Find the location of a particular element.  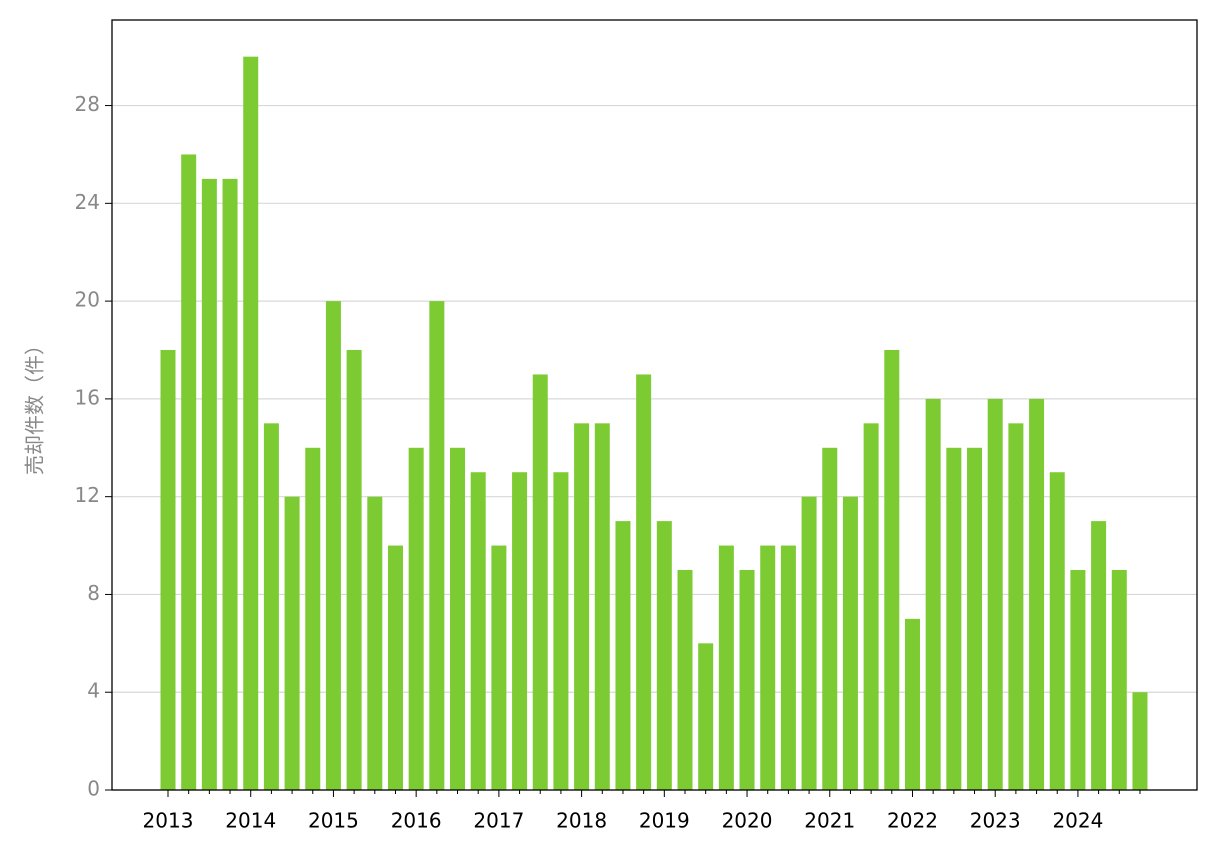

y-tick-label: 20 is located at coordinates (87, 300).